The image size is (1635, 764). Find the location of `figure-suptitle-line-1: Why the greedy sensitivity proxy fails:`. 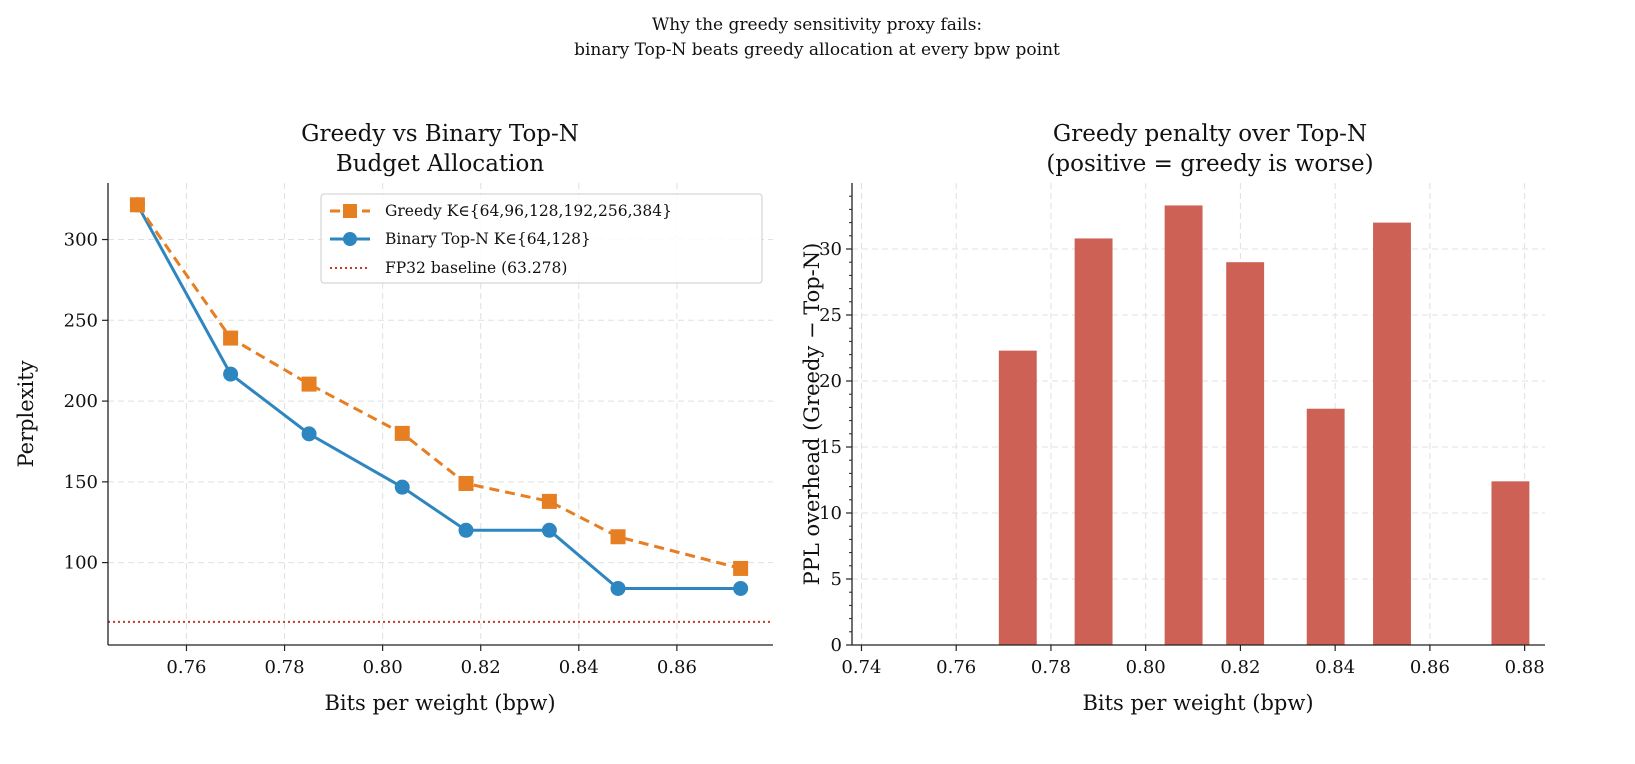

figure-suptitle-line-1: Why the greedy sensitivity proxy fails: is located at coordinates (817, 25).